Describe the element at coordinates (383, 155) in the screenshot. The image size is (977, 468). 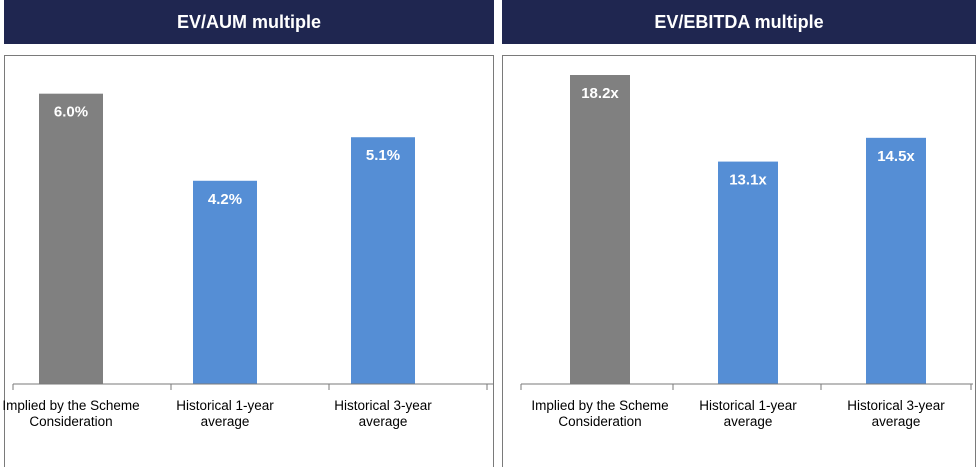
I see `ev-aum-data-label: 5.1%` at that location.